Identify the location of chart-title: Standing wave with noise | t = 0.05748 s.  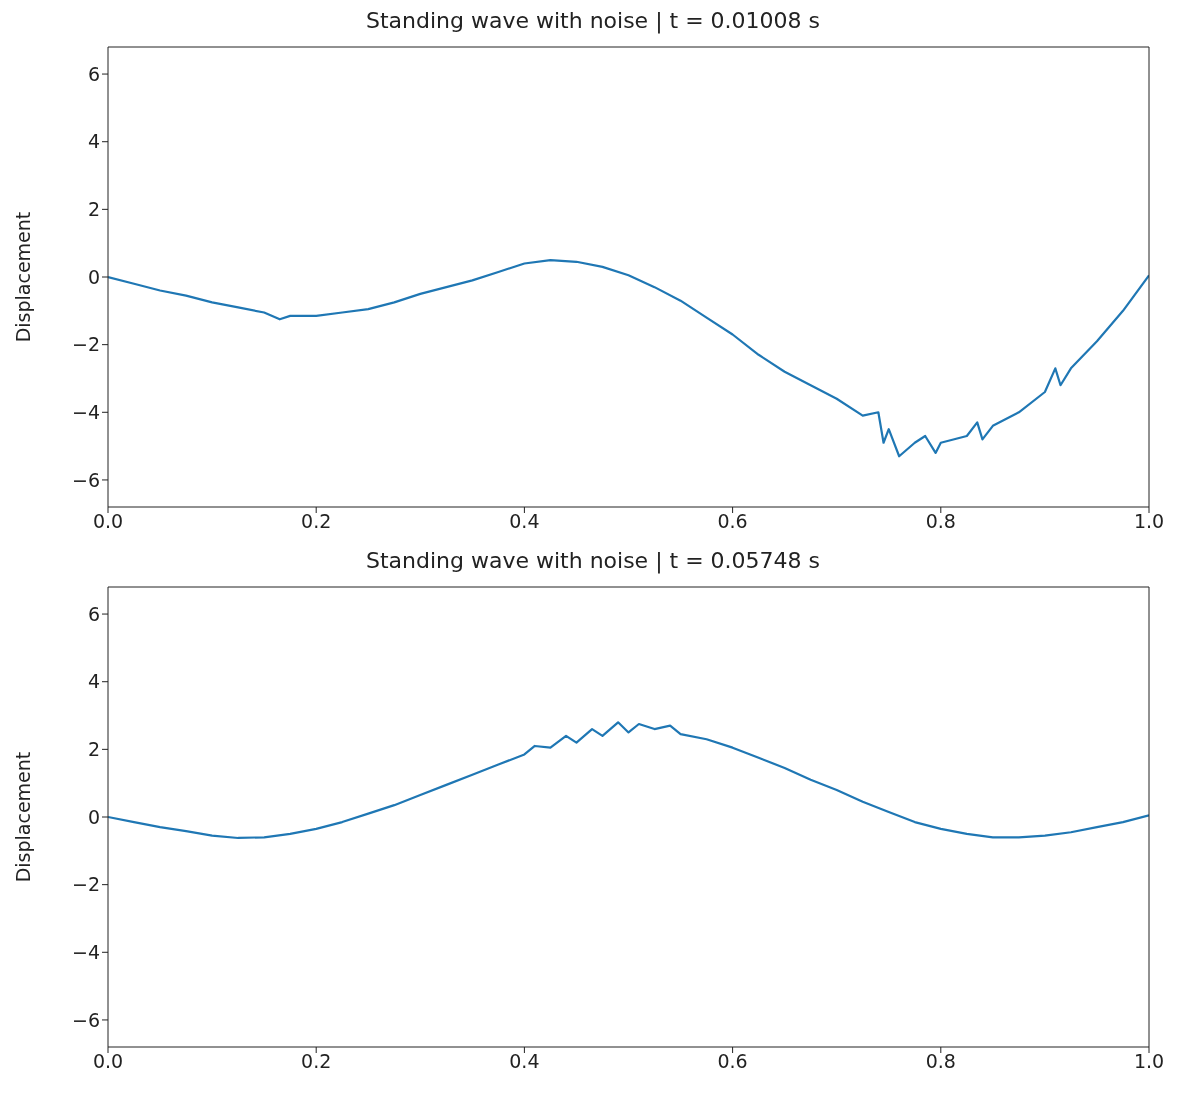
(593, 562).